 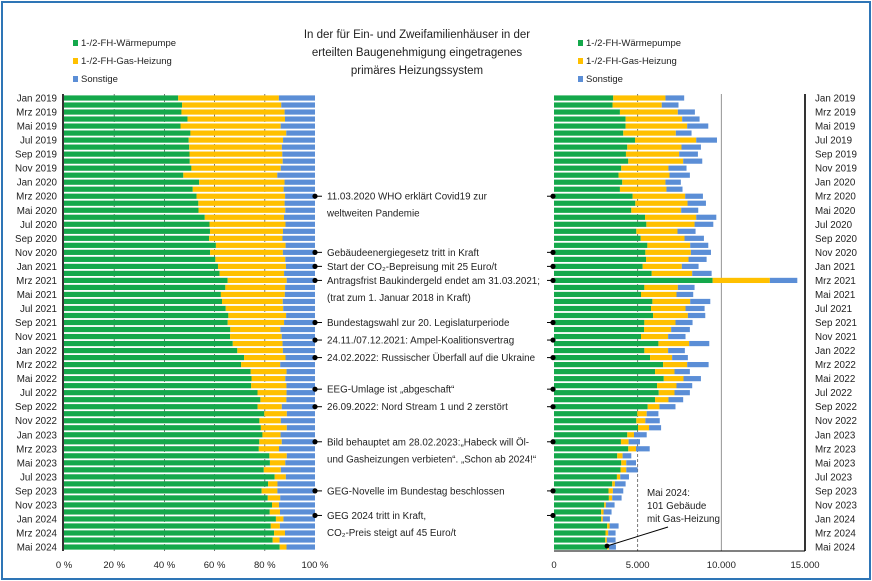 What do you see at coordinates (721, 565) in the screenshot?
I see `right-x-tick-label: 10.000` at bounding box center [721, 565].